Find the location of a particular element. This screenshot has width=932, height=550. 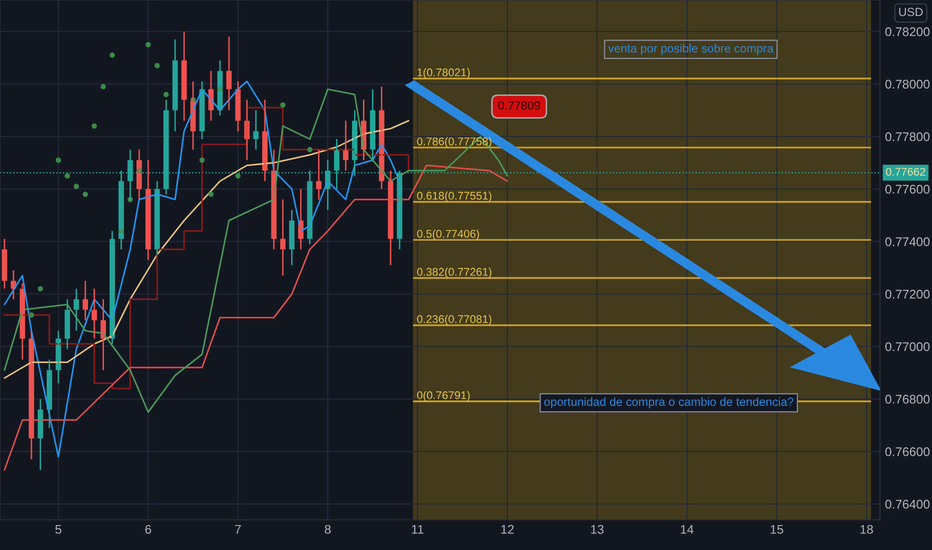

x-tick-label: 15 is located at coordinates (777, 529).